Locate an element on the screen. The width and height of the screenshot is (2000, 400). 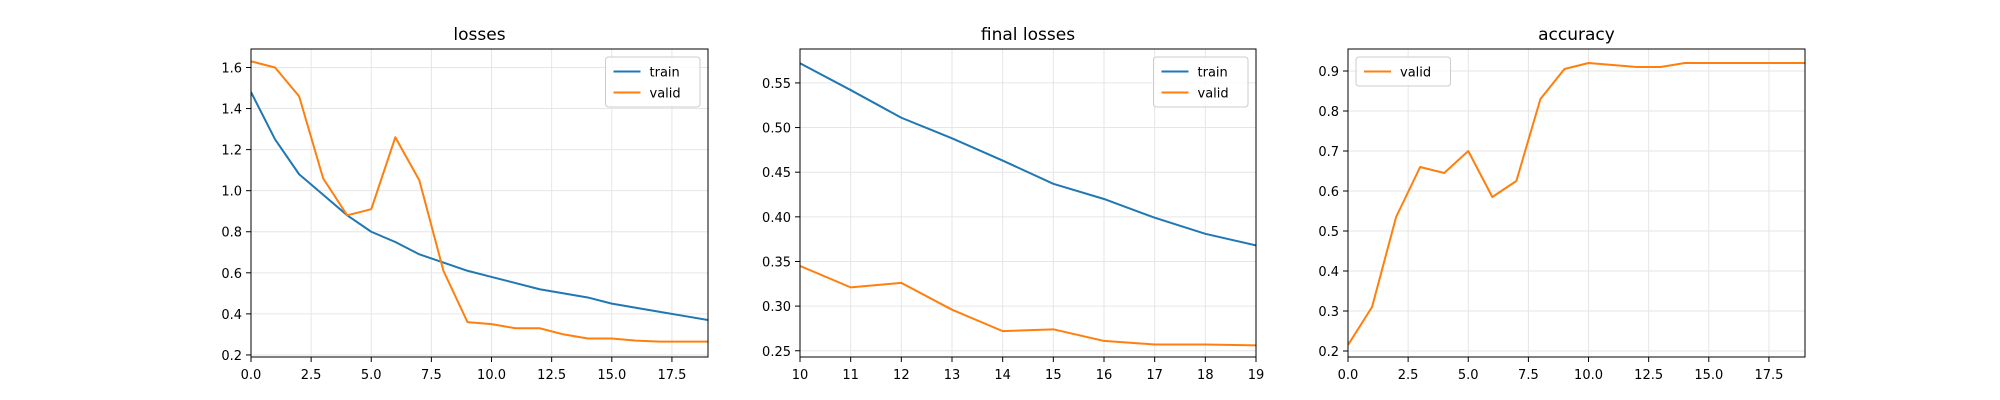
y-tick-label: 1.4 is located at coordinates (231, 110).